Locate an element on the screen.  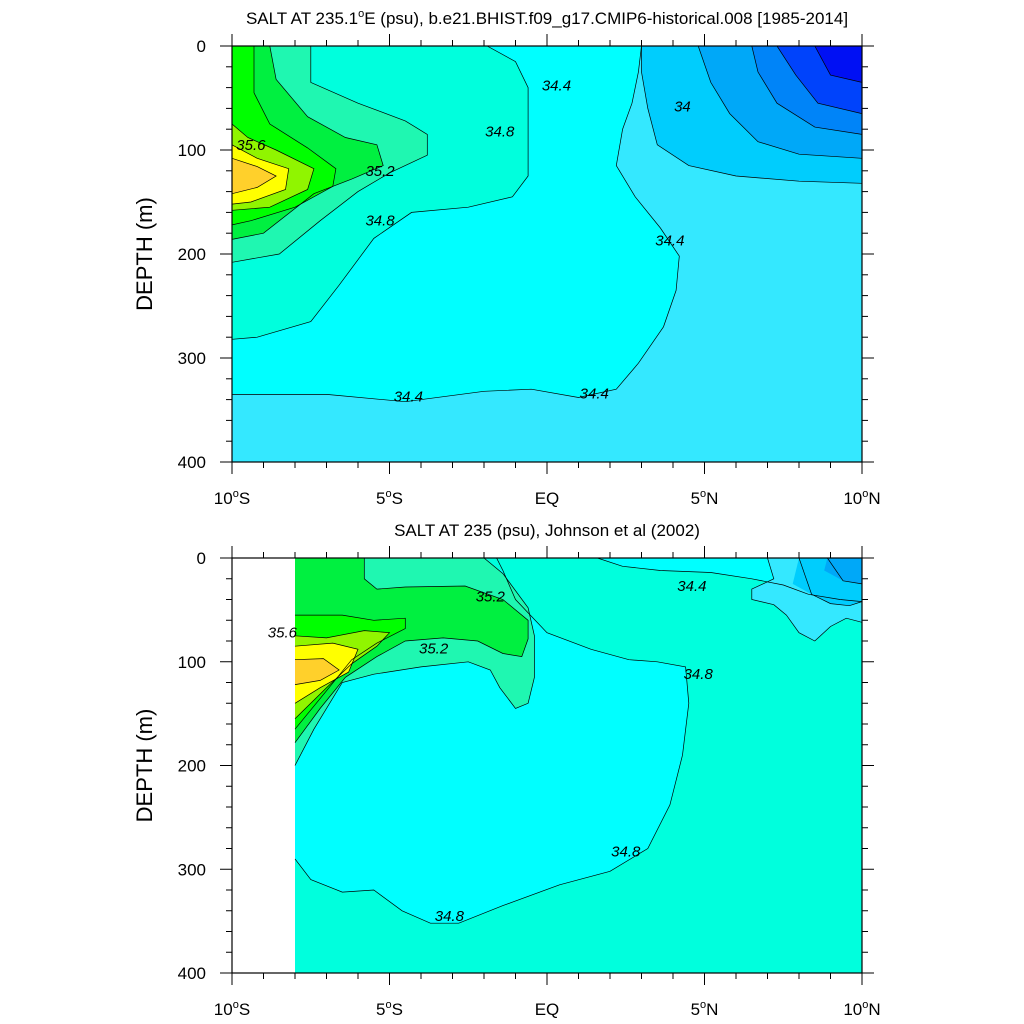
contour-label: 34 is located at coordinates (682, 106).